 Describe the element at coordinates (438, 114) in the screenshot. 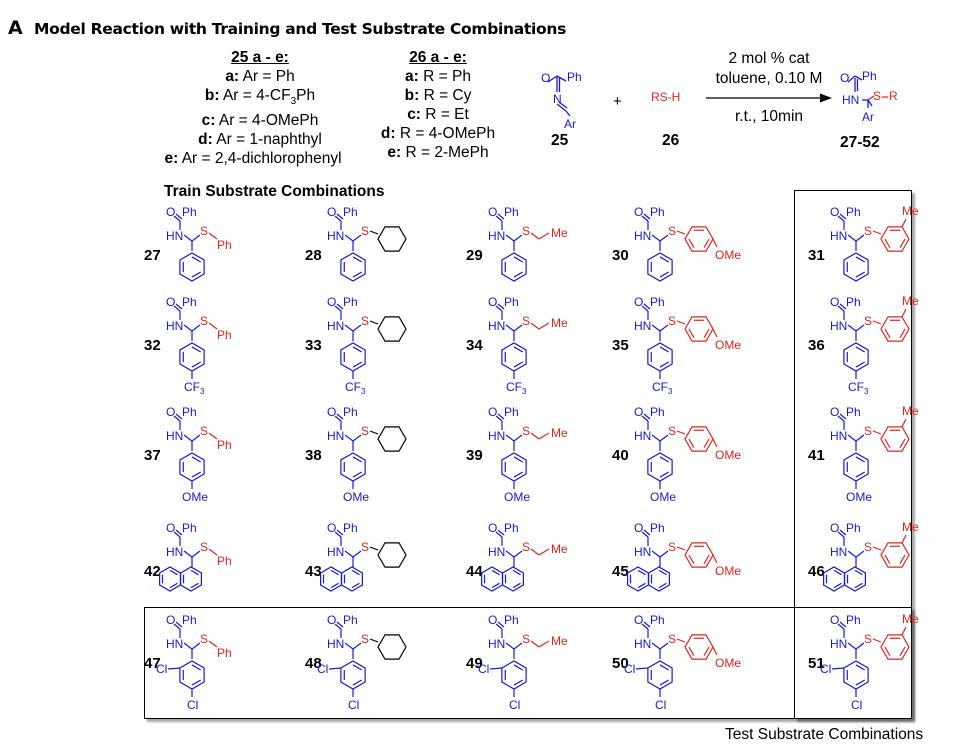

I see `legend-thiol-item: c: R = Et` at that location.